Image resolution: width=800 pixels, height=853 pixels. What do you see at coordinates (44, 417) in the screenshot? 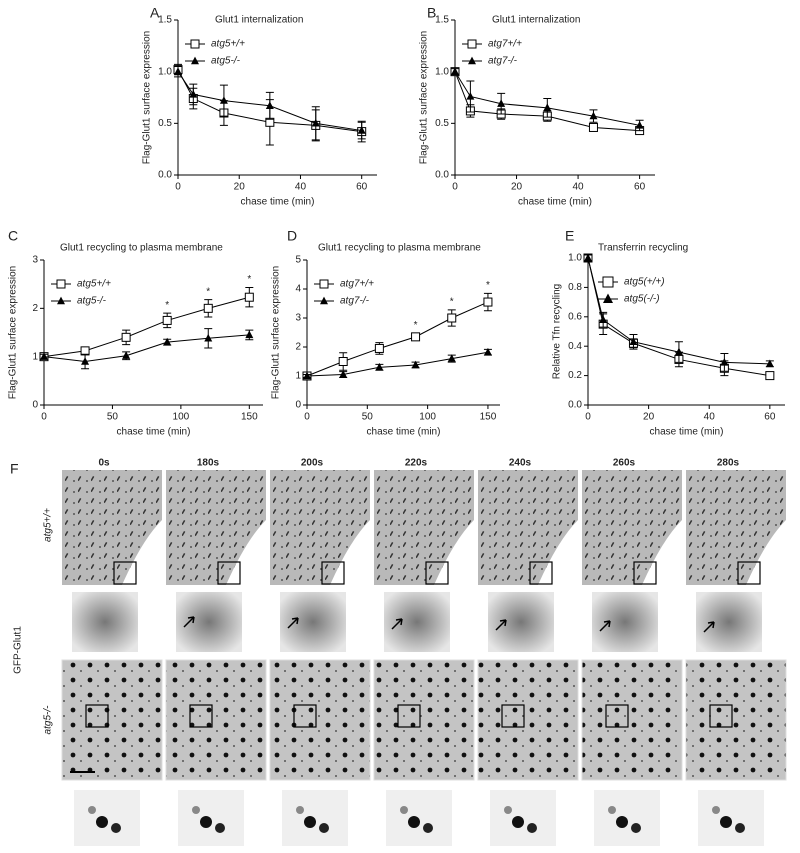
I see `x-tick-label: 0` at bounding box center [44, 417].